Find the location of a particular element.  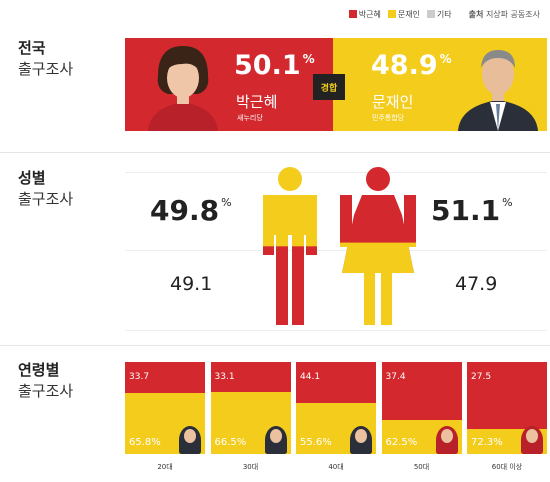

age-bar-top-label: 33.1 is located at coordinates (224, 377).